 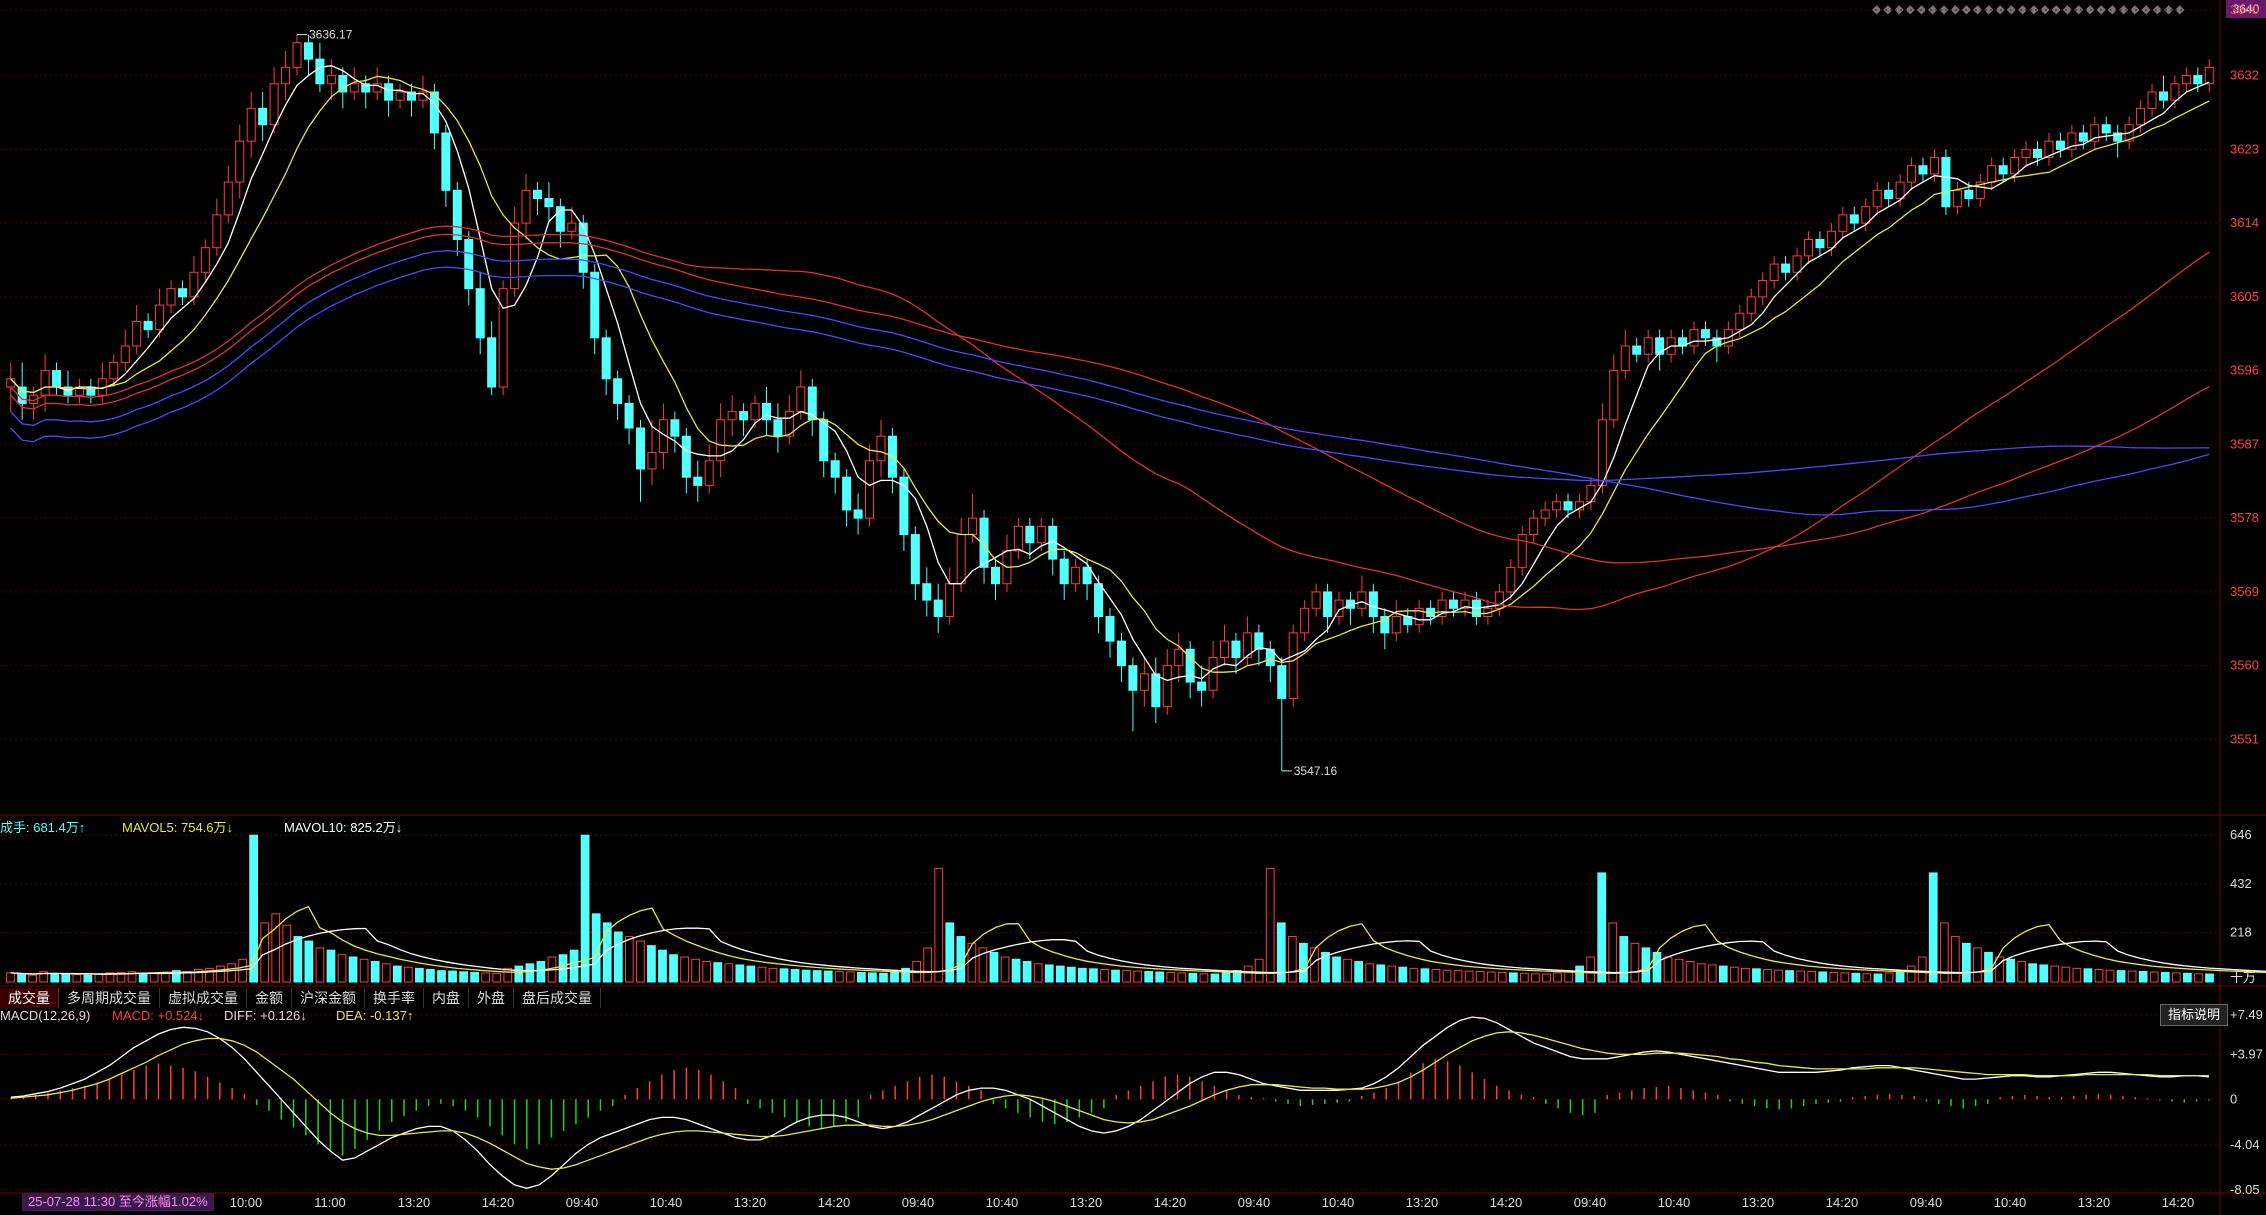 I want to click on price-tick-label: 3614, so click(x=2244, y=222).